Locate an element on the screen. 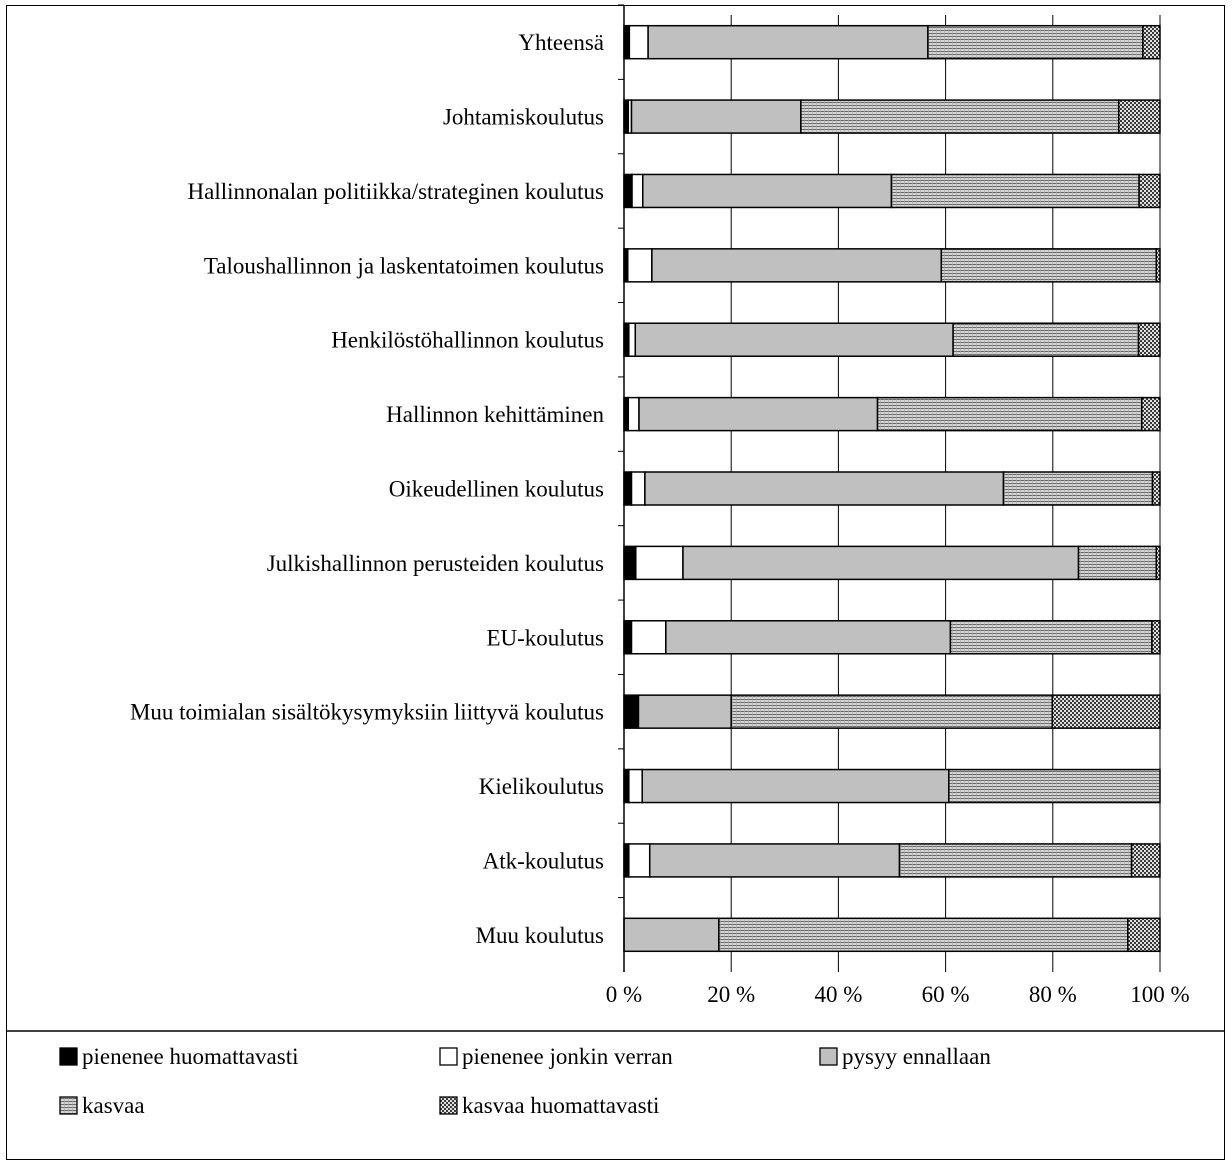 The width and height of the screenshot is (1232, 1166). legend-entry: kasvaa is located at coordinates (113, 1105).